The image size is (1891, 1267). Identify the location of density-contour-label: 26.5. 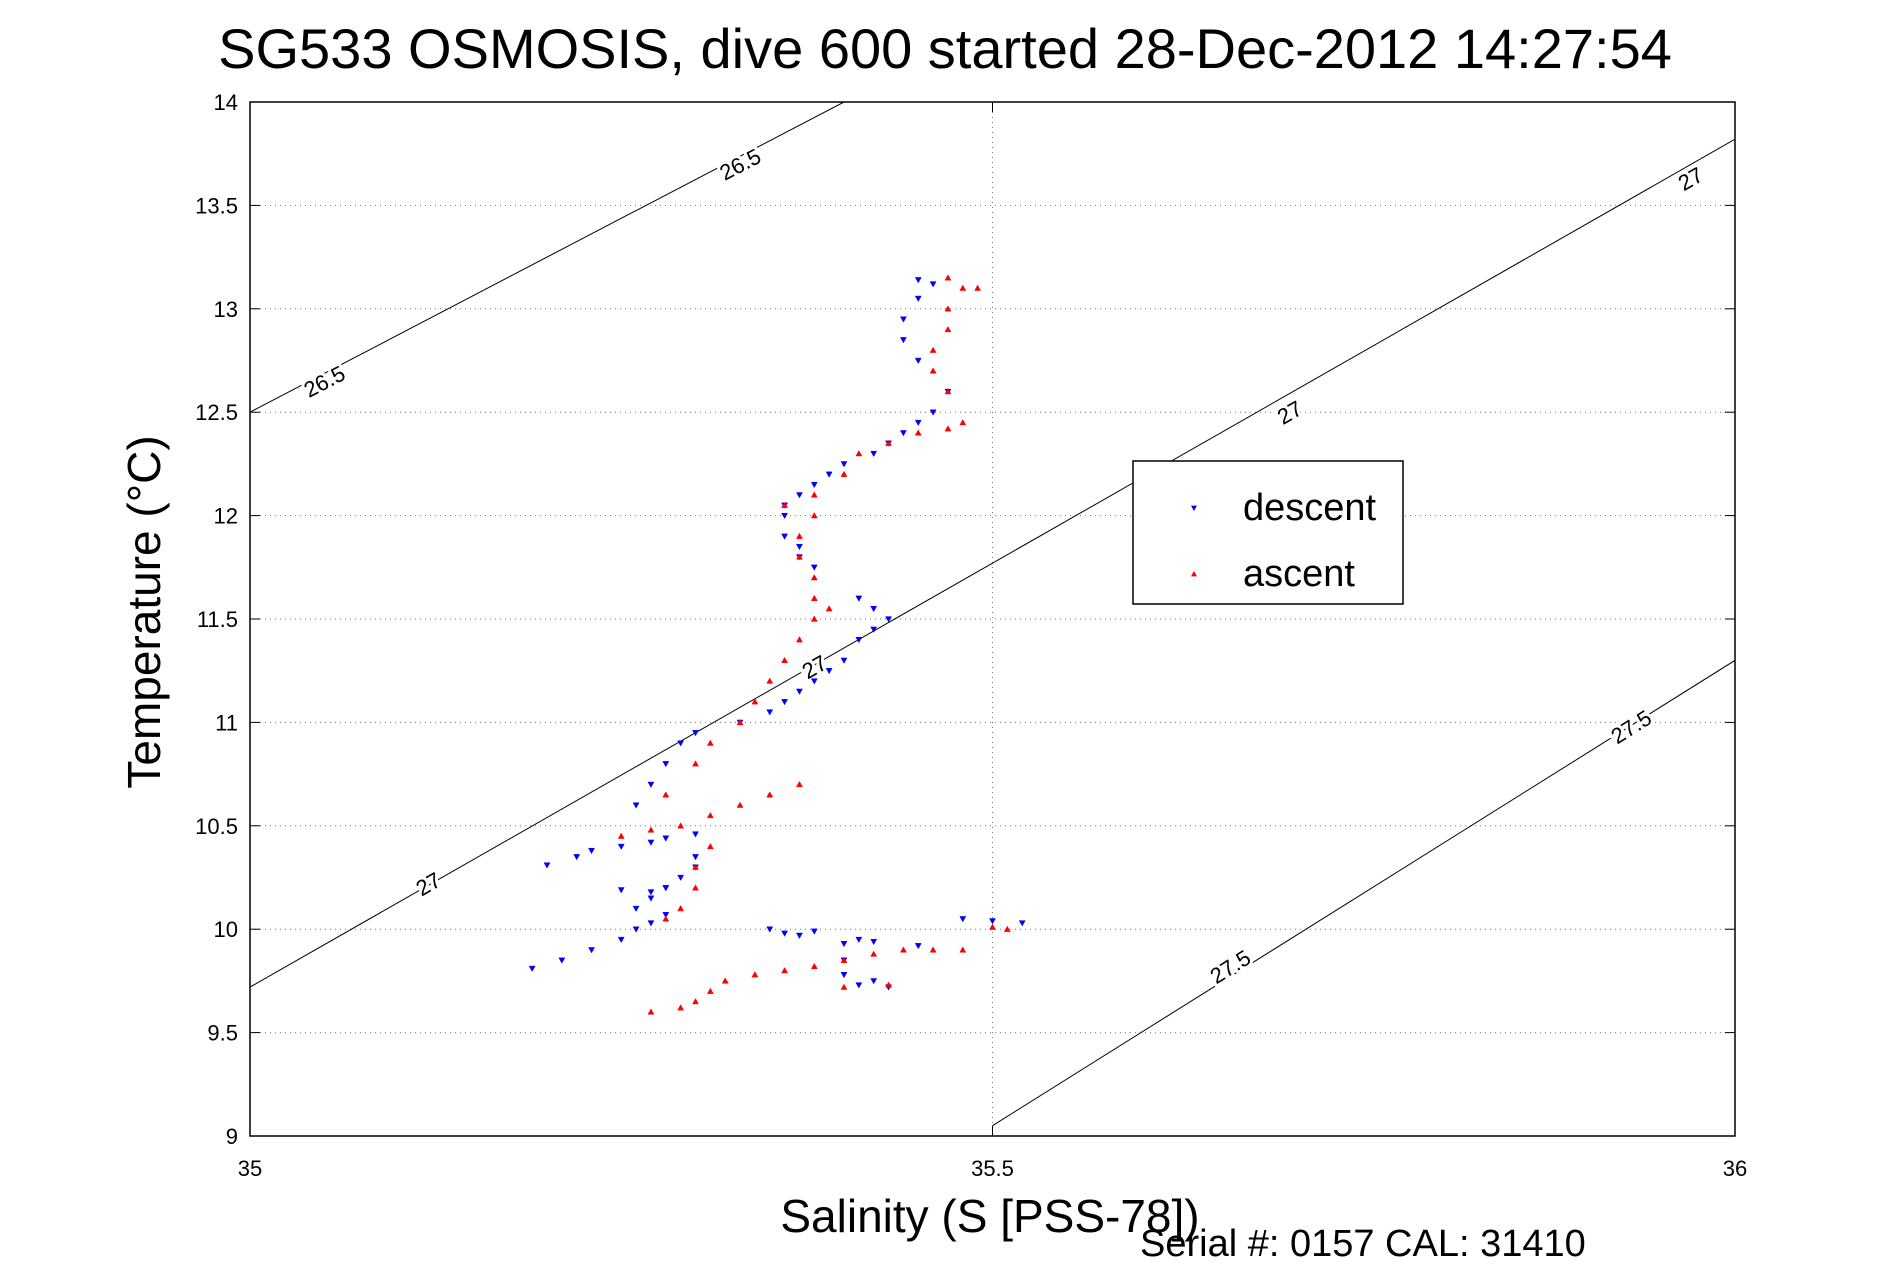
(325, 382).